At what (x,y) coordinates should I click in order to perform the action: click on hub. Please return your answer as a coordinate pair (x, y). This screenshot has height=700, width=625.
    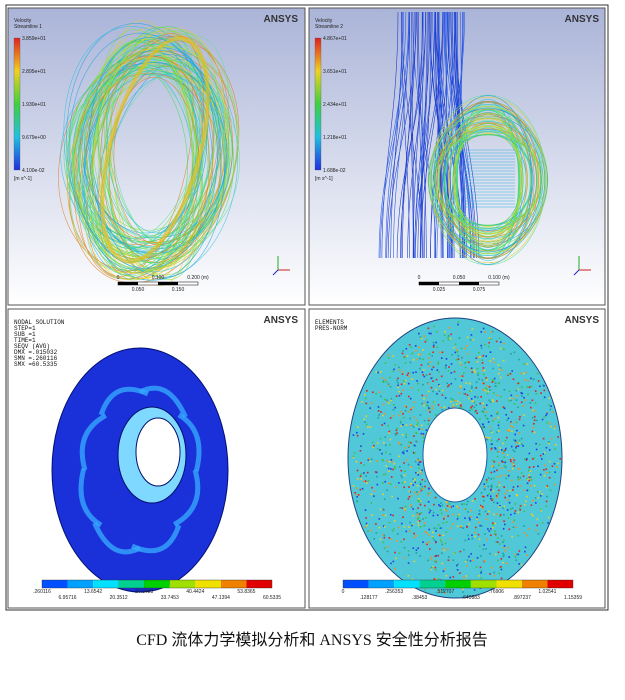
    Looking at the image, I should click on (158, 452).